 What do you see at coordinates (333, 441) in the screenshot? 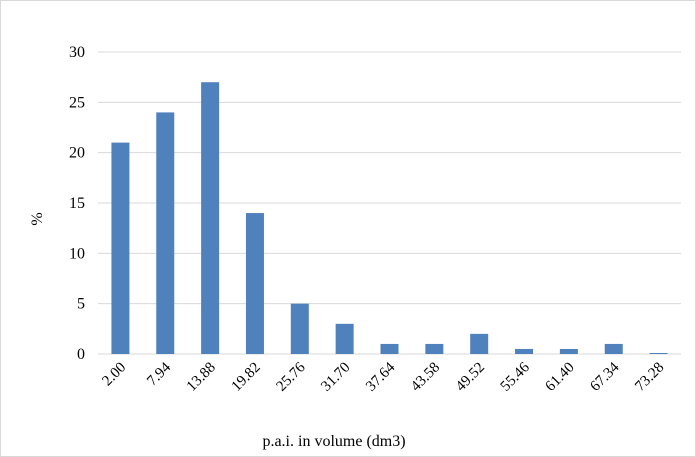
I see `x-axis-label: p.a.i. in volume (dm3)` at bounding box center [333, 441].